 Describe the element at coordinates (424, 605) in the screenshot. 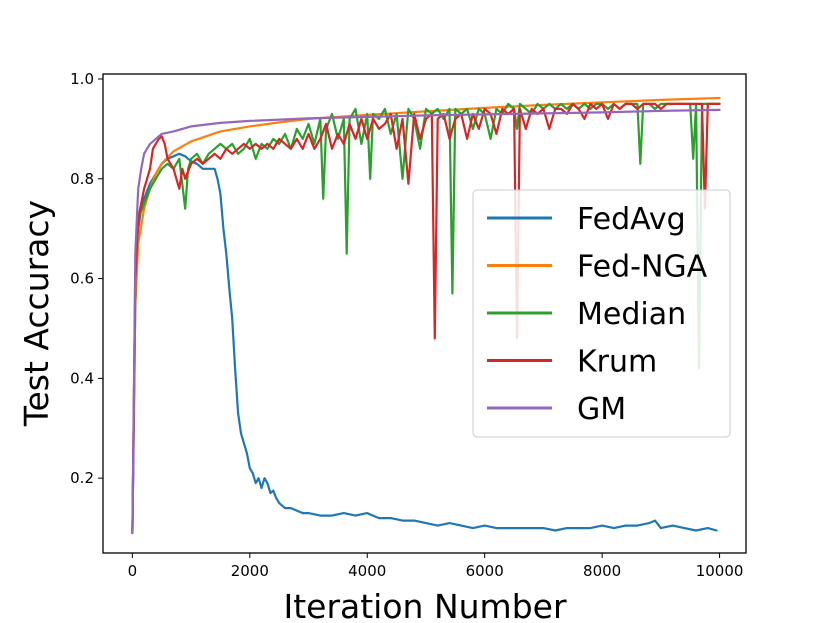

I see `x-axis-title: Iteration Number` at that location.